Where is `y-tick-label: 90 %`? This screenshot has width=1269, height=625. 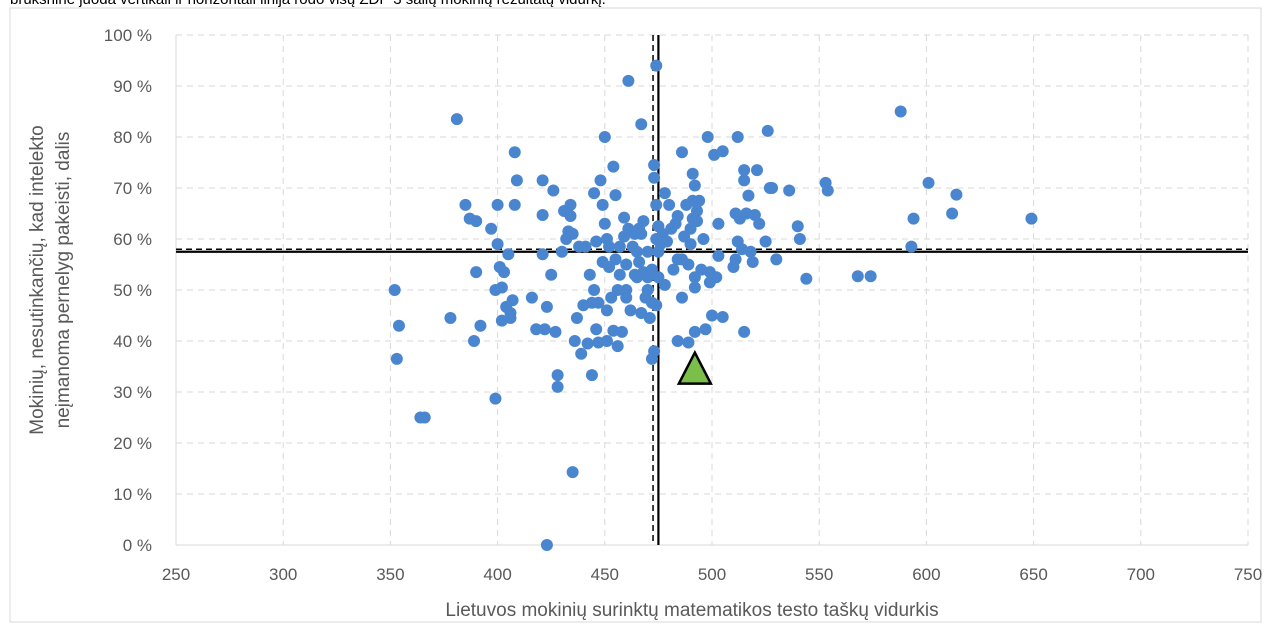 y-tick-label: 90 % is located at coordinates (132, 86).